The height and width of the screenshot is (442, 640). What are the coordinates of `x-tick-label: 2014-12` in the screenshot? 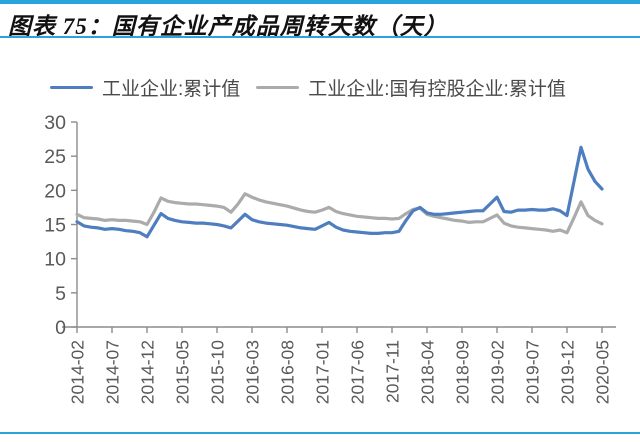 It's located at (148, 372).